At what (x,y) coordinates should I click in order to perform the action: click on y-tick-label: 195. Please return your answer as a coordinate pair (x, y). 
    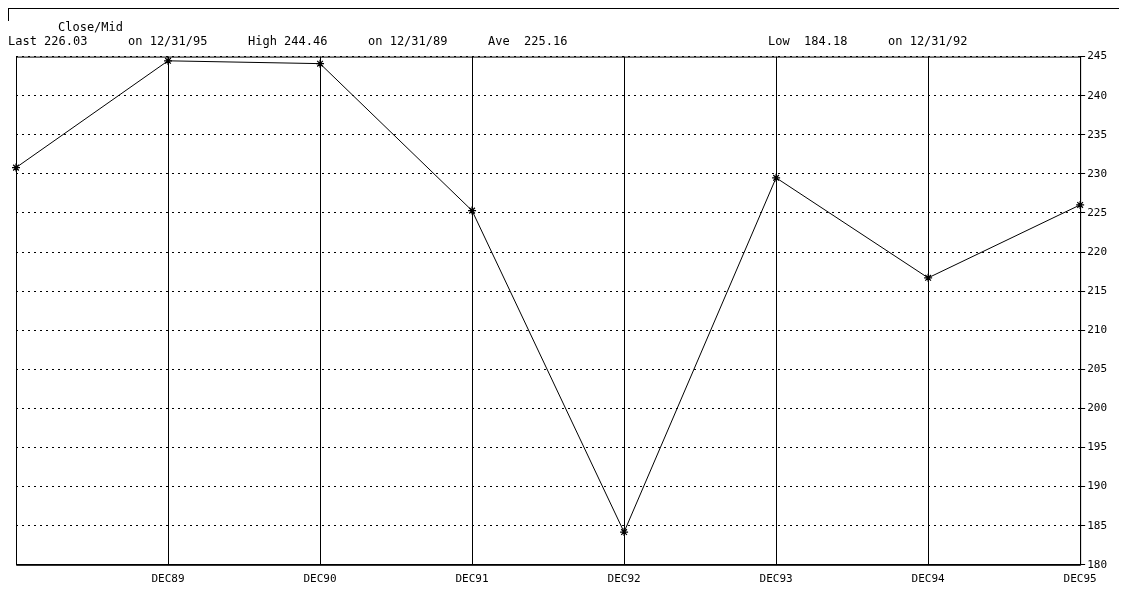
    Looking at the image, I should click on (1097, 447).